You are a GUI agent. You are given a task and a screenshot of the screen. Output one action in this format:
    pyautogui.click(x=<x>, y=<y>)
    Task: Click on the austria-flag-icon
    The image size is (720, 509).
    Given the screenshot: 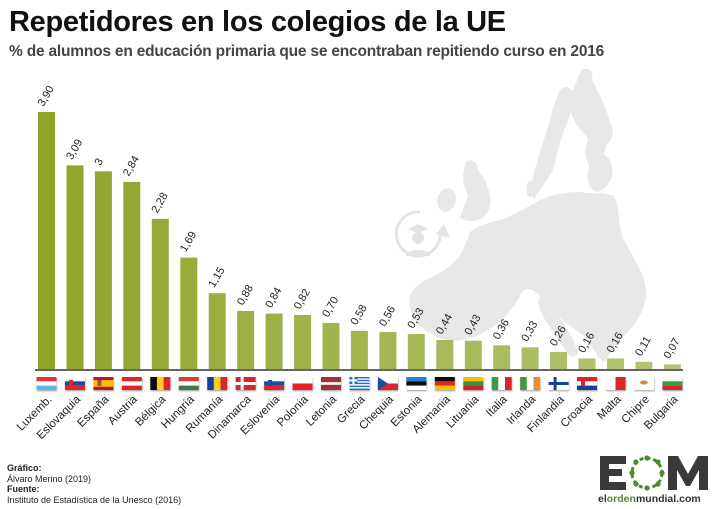 What is the action you would take?
    pyautogui.click(x=131, y=383)
    